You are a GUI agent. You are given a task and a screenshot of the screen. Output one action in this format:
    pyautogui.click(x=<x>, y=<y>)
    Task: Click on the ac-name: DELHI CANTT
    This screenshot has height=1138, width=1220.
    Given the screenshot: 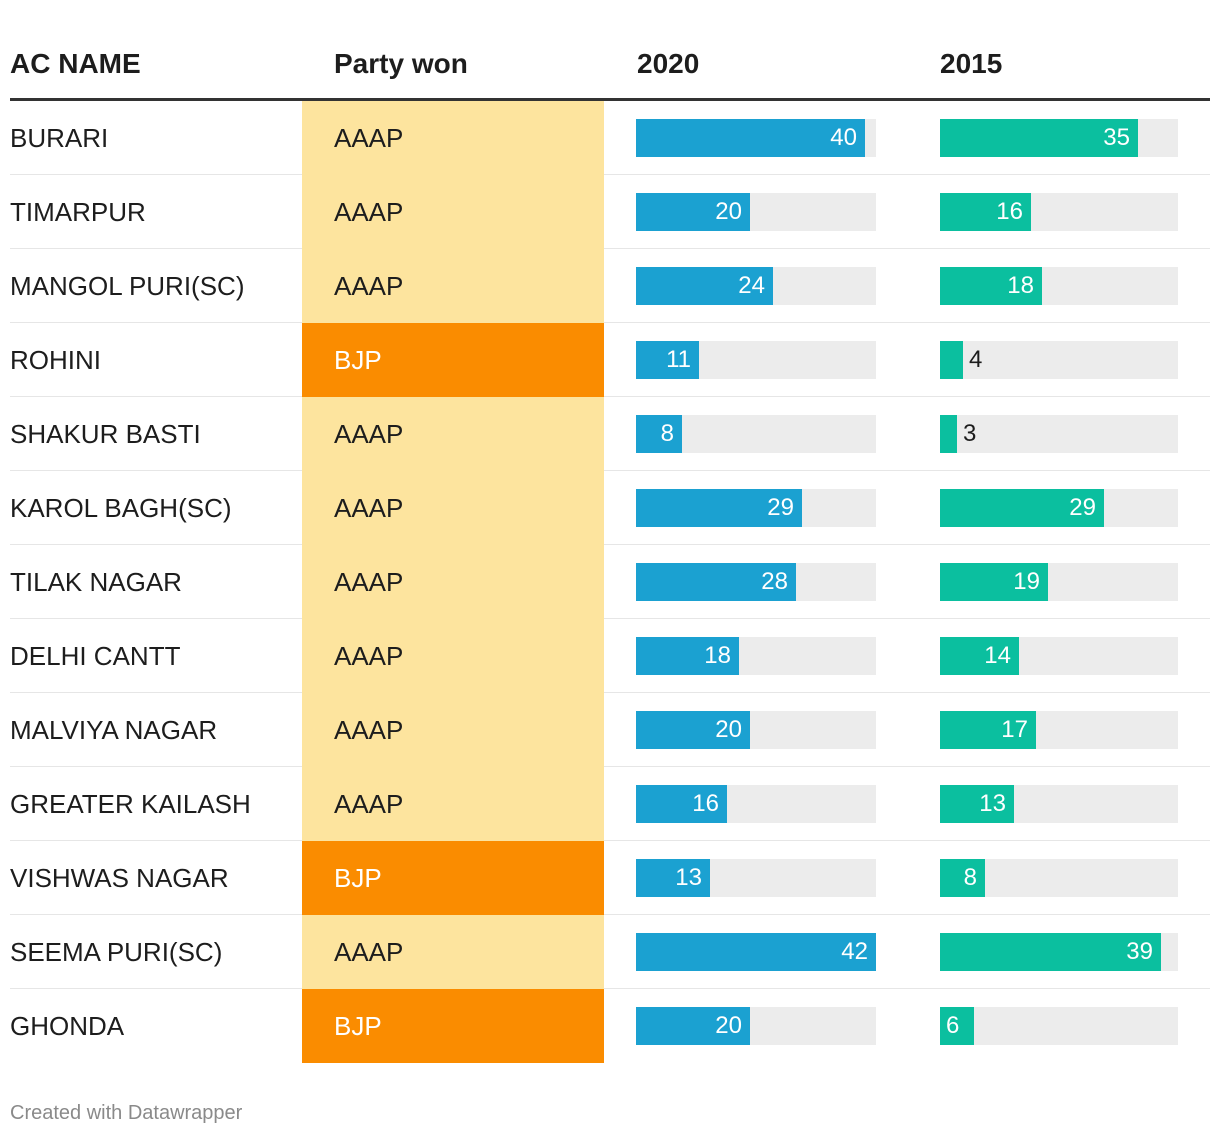 What is the action you would take?
    pyautogui.click(x=95, y=656)
    